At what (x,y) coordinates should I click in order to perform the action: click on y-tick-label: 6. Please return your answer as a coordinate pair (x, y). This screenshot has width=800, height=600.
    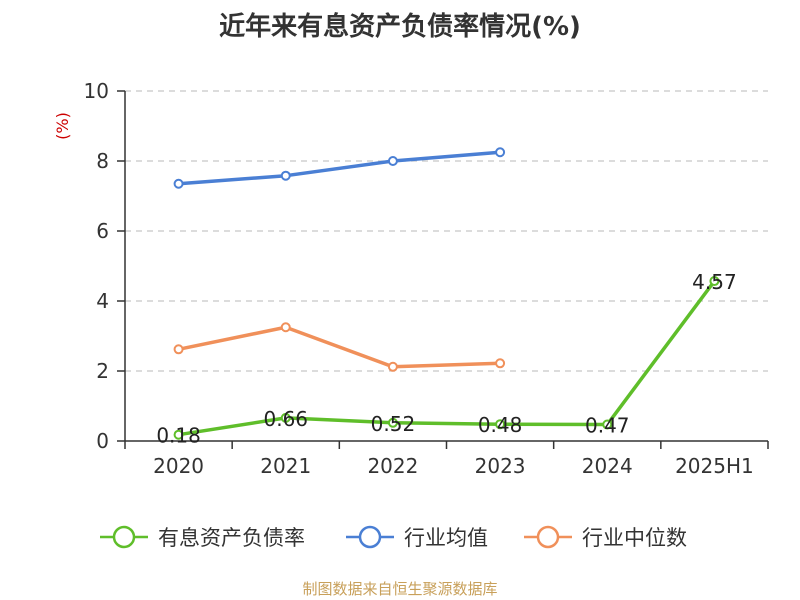
    Looking at the image, I should click on (102, 231).